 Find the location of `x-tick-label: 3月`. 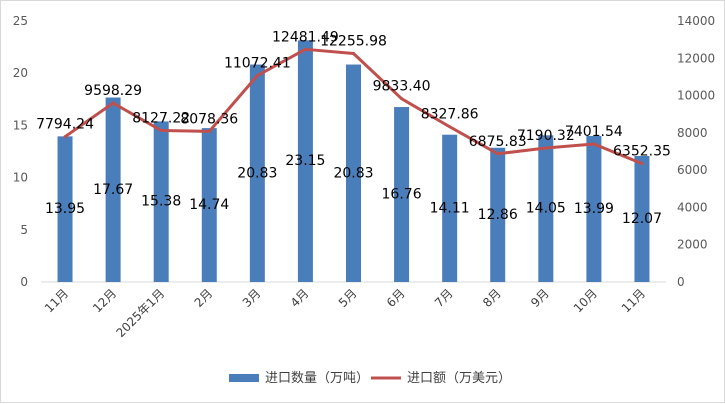

x-tick-label: 3月 is located at coordinates (252, 298).